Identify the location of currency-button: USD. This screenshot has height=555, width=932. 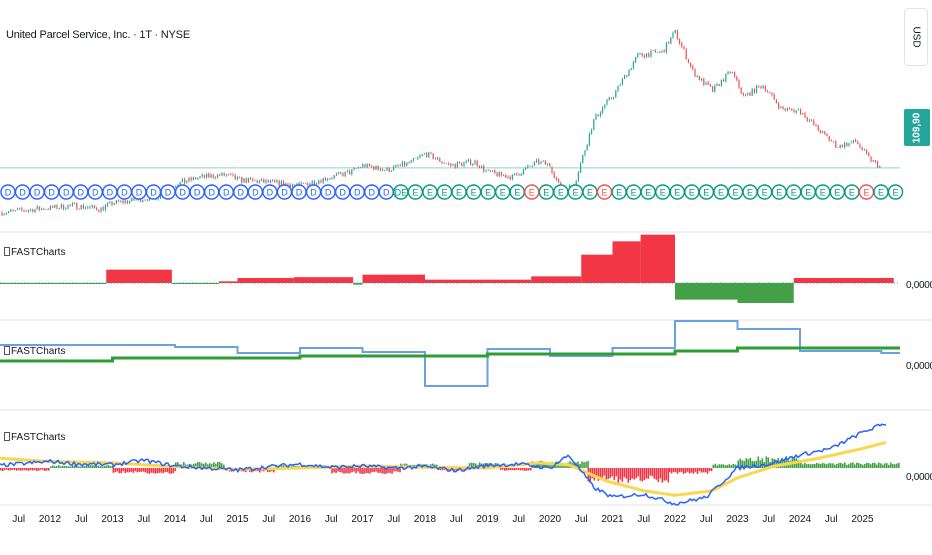
(916, 37).